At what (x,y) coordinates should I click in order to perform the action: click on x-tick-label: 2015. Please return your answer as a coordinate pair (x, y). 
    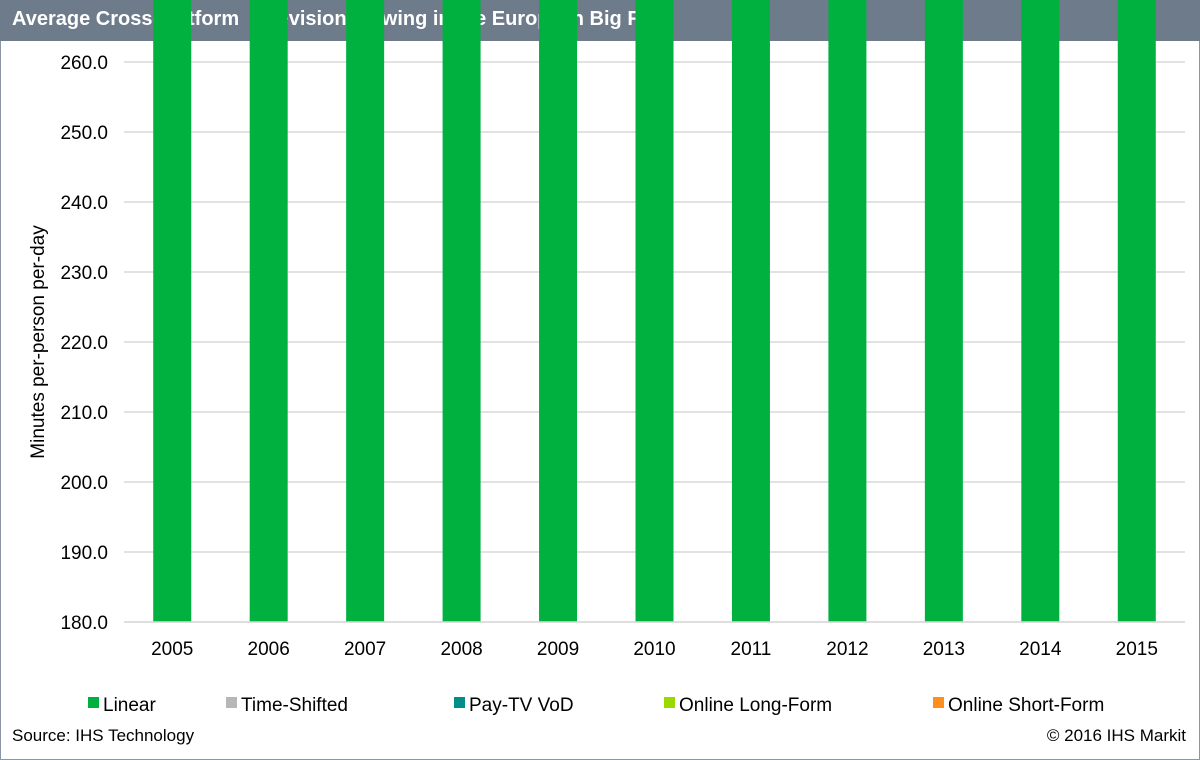
    Looking at the image, I should click on (1137, 649).